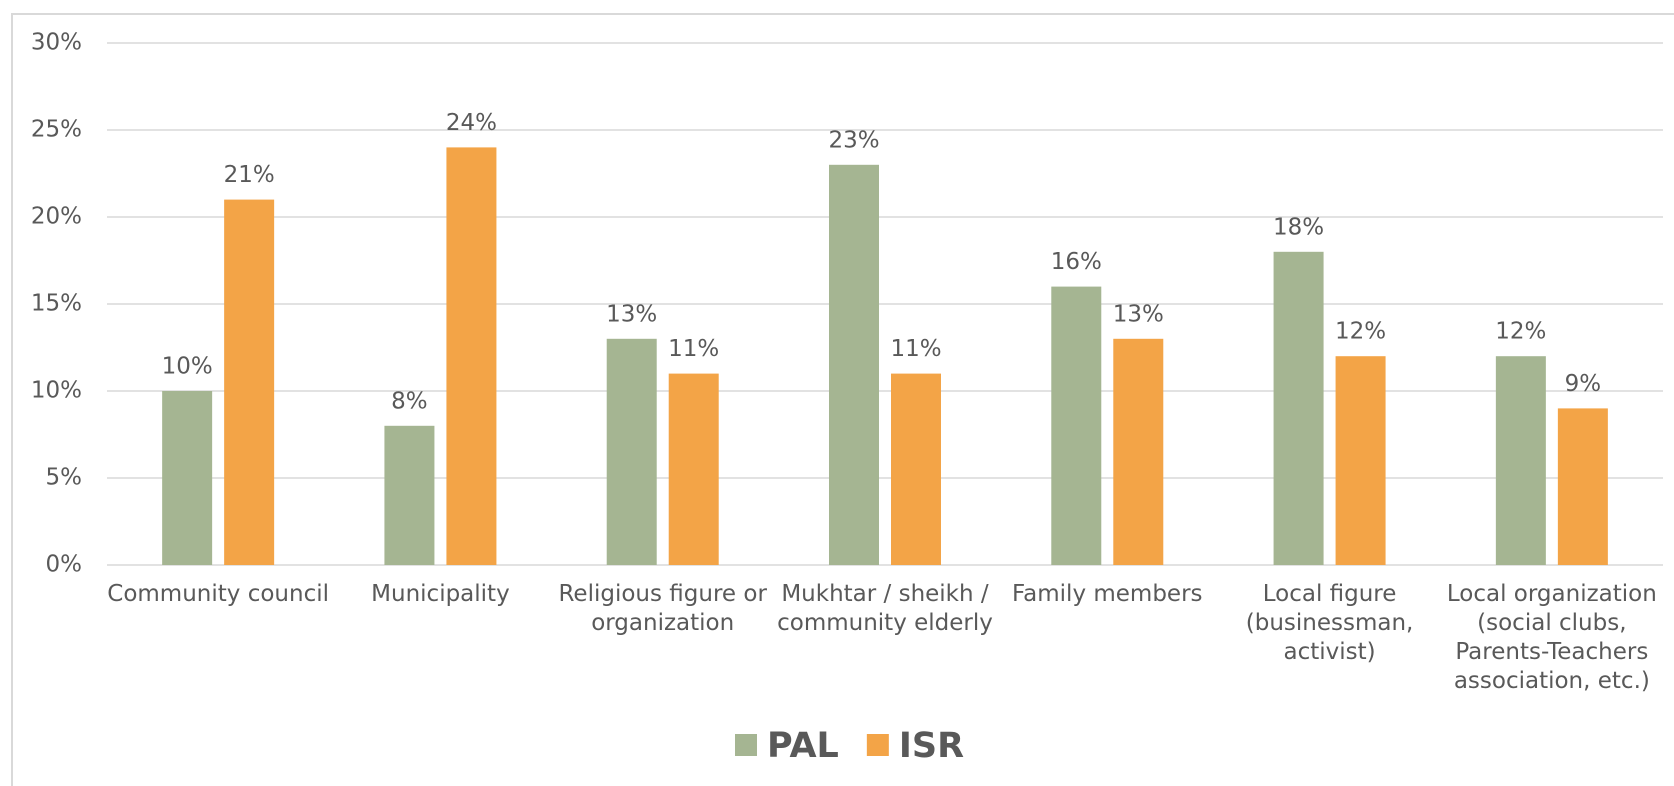  I want to click on legend-label: ISR, so click(931, 746).